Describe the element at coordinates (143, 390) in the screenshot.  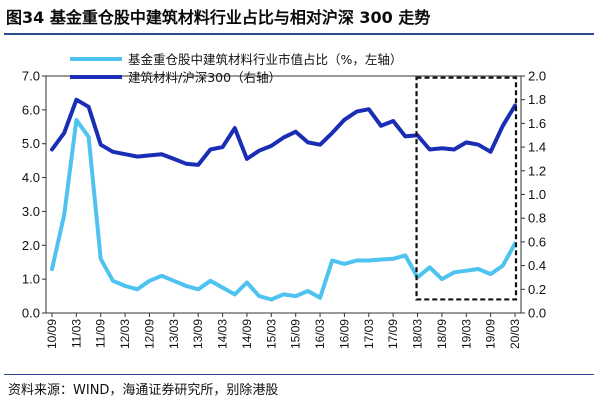
I see `source-note: 资料来源：WIND，海通证券研究所，别除港股` at that location.